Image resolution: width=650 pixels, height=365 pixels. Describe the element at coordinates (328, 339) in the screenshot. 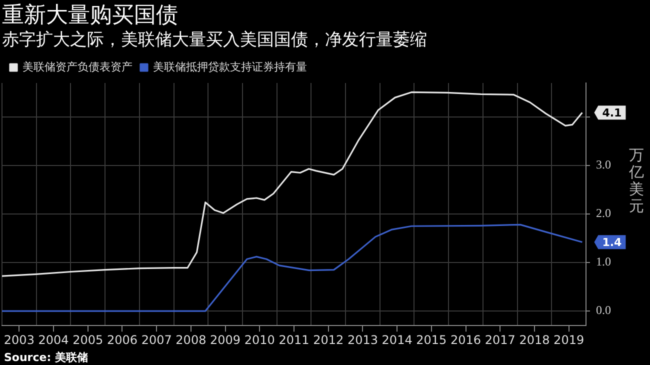

I see `x-tick-label: 2012` at that location.